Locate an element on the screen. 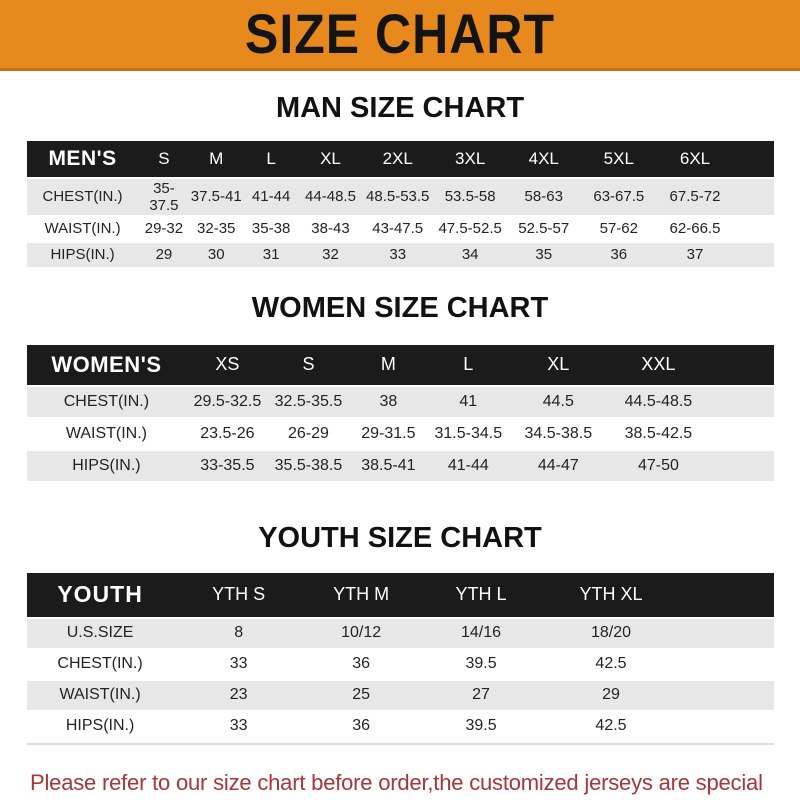 This screenshot has width=800, height=800. size-value-cell: 53.5-58 is located at coordinates (470, 196).